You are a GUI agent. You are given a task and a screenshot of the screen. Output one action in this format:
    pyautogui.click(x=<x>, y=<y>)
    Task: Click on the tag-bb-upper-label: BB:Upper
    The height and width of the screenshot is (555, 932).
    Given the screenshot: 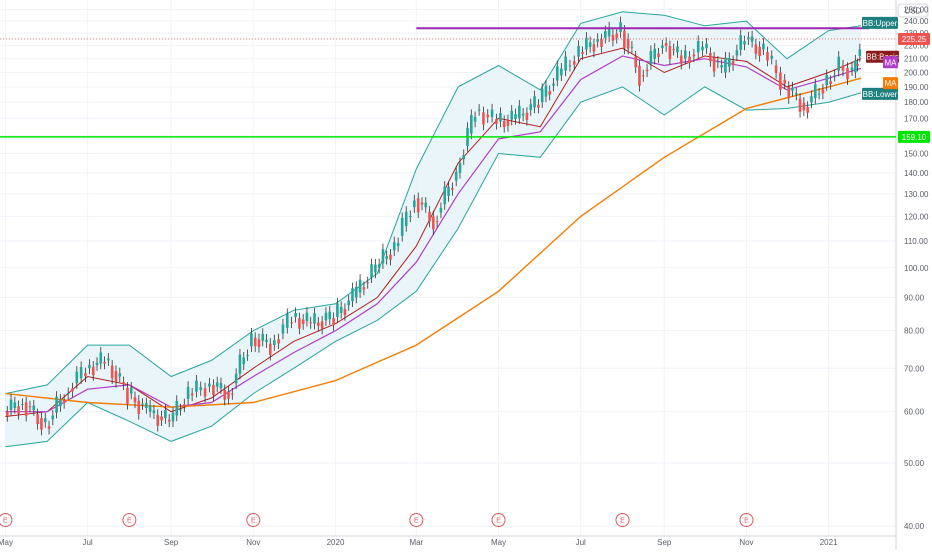 What is the action you would take?
    pyautogui.click(x=880, y=23)
    